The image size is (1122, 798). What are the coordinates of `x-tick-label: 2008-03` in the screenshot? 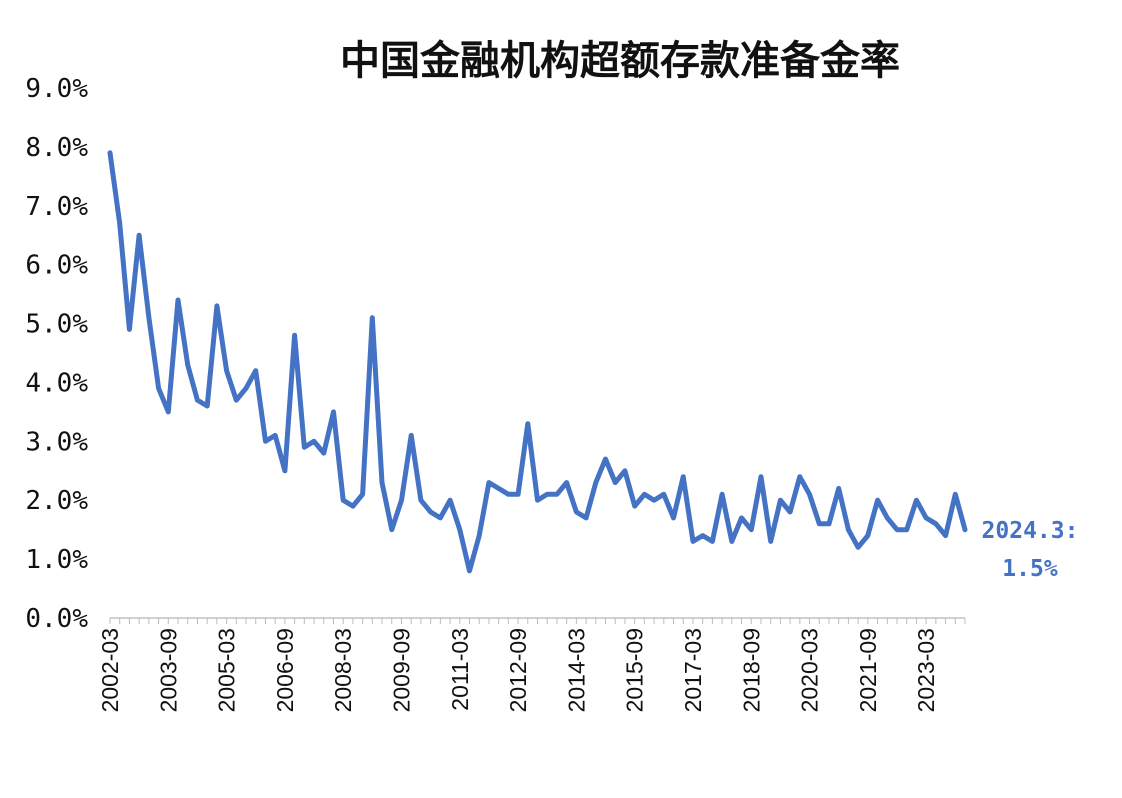 It's located at (343, 670).